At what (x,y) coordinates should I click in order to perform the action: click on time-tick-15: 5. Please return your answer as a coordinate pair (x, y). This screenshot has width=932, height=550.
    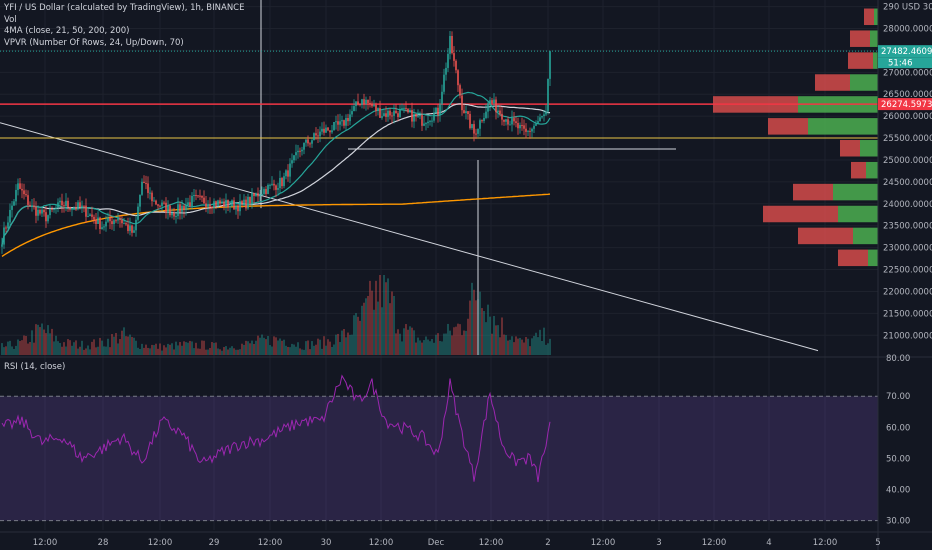
    Looking at the image, I should click on (877, 543).